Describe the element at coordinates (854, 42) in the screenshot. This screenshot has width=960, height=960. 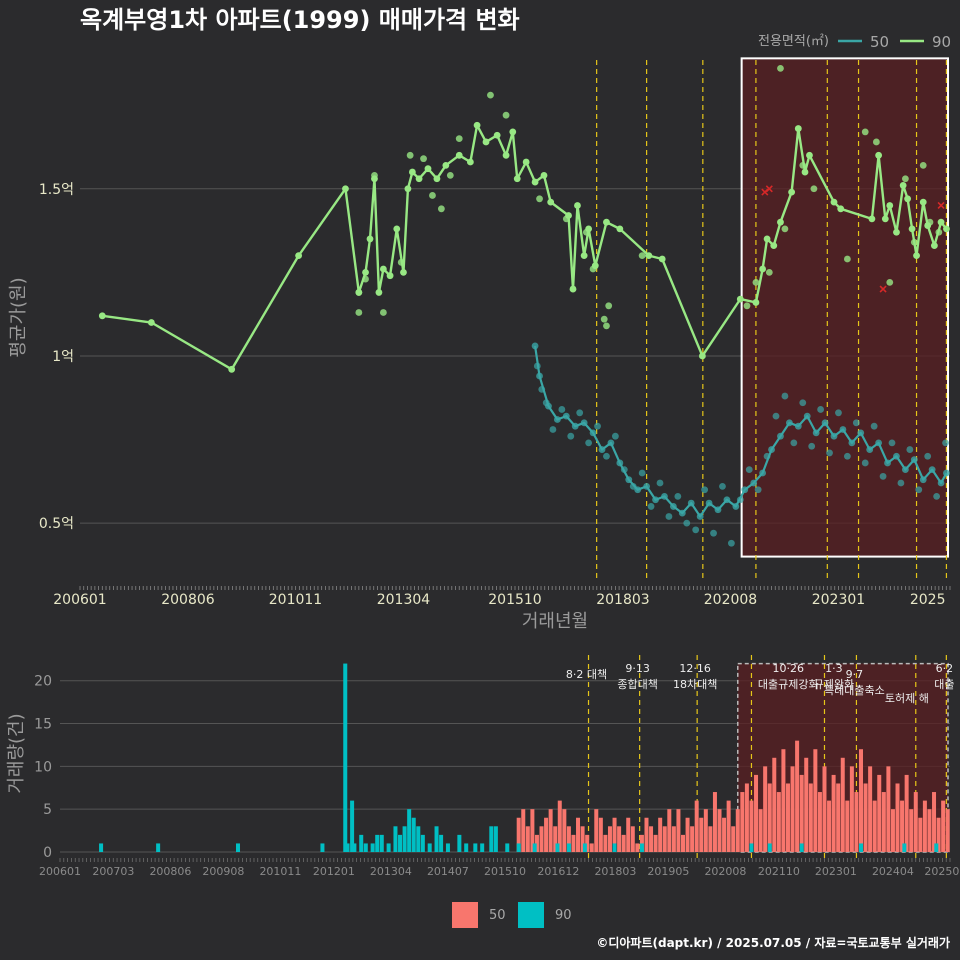
I see `top-legend: 전용면적(㎡) 50 90` at that location.